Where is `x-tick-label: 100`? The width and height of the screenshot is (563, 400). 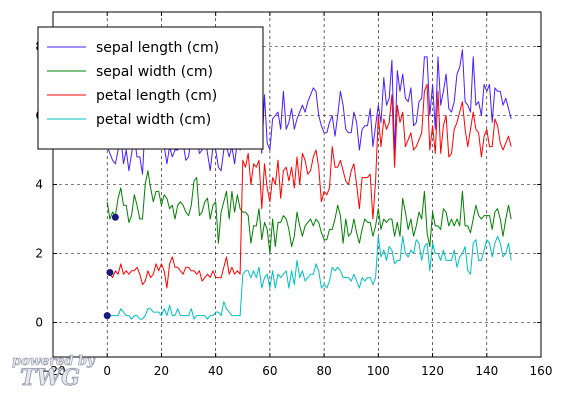
x-tick-label: 100 is located at coordinates (378, 371).